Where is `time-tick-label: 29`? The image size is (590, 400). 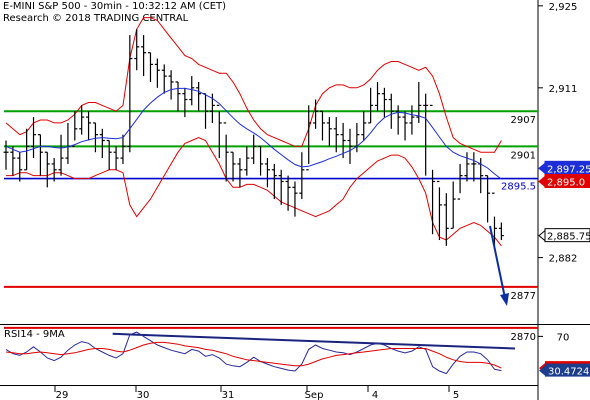
time-tick-label: 29 is located at coordinates (62, 395).